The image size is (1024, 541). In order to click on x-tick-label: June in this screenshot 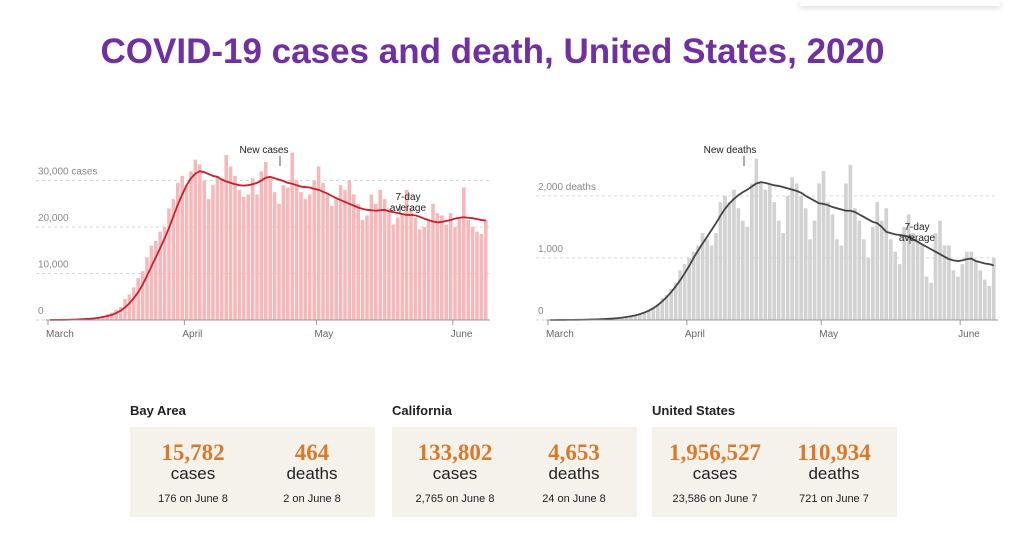, I will do `click(969, 334)`.